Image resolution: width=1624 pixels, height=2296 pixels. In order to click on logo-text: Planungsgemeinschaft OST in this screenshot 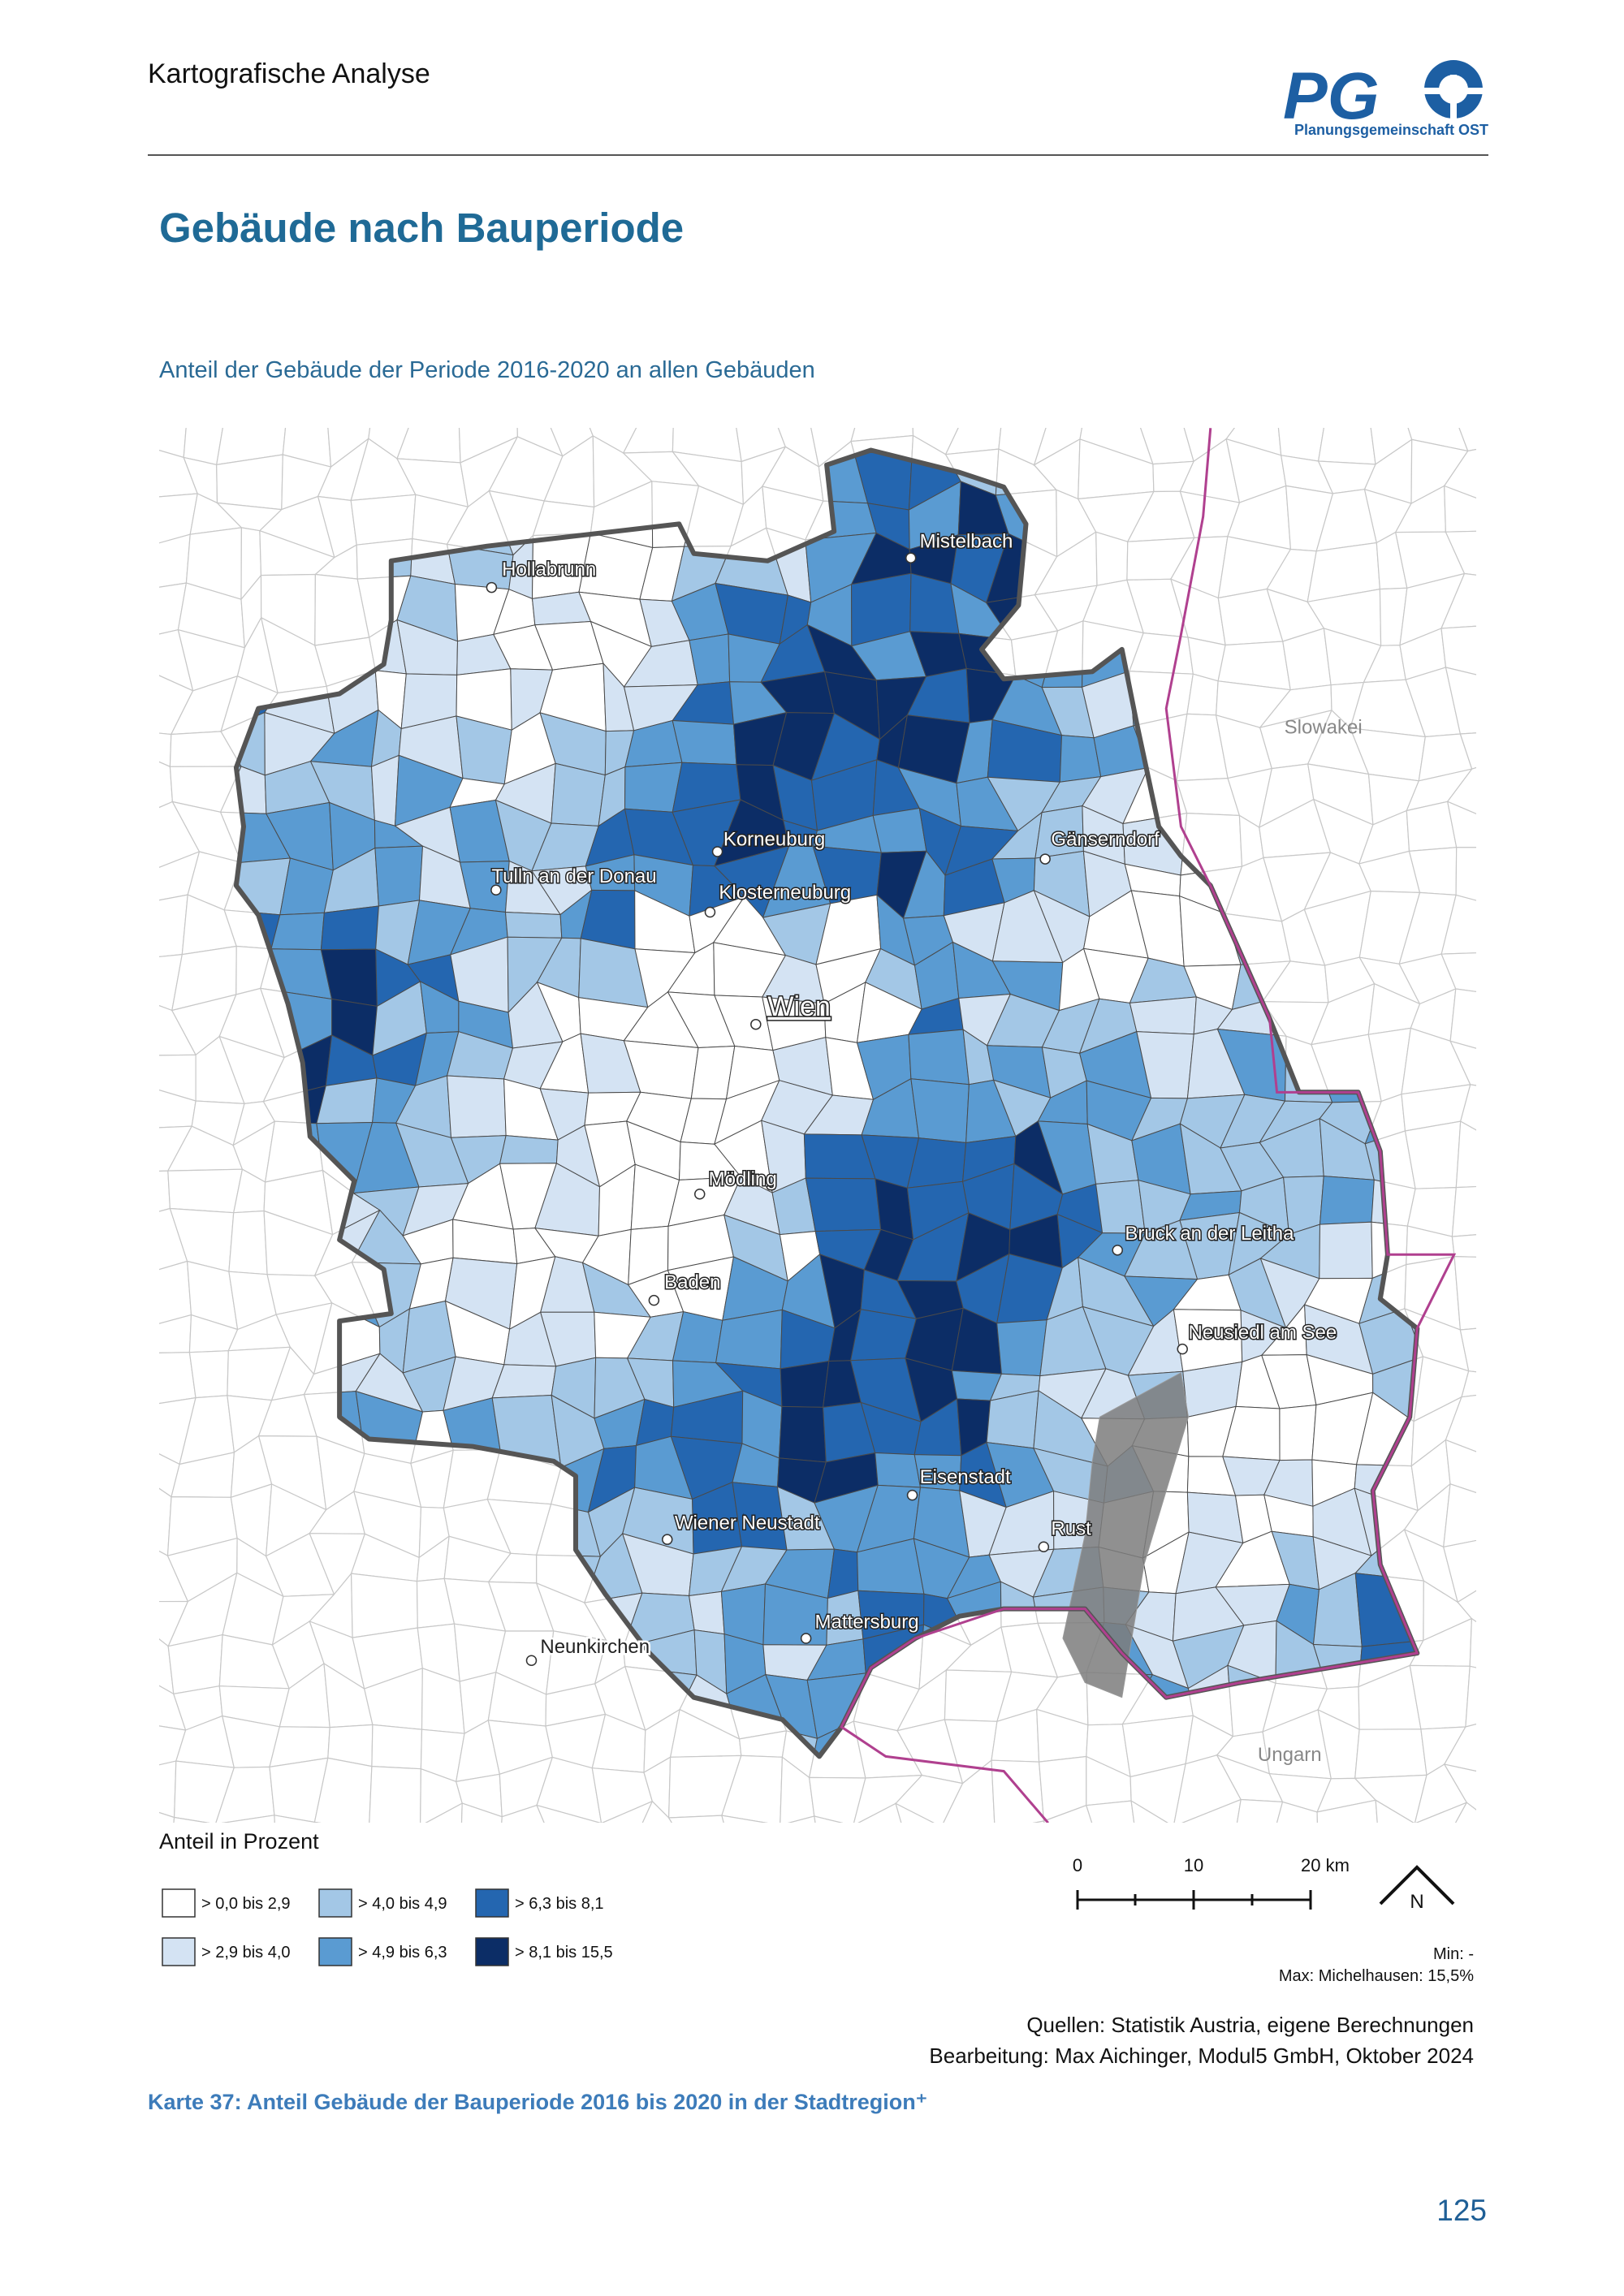, I will do `click(1391, 130)`.